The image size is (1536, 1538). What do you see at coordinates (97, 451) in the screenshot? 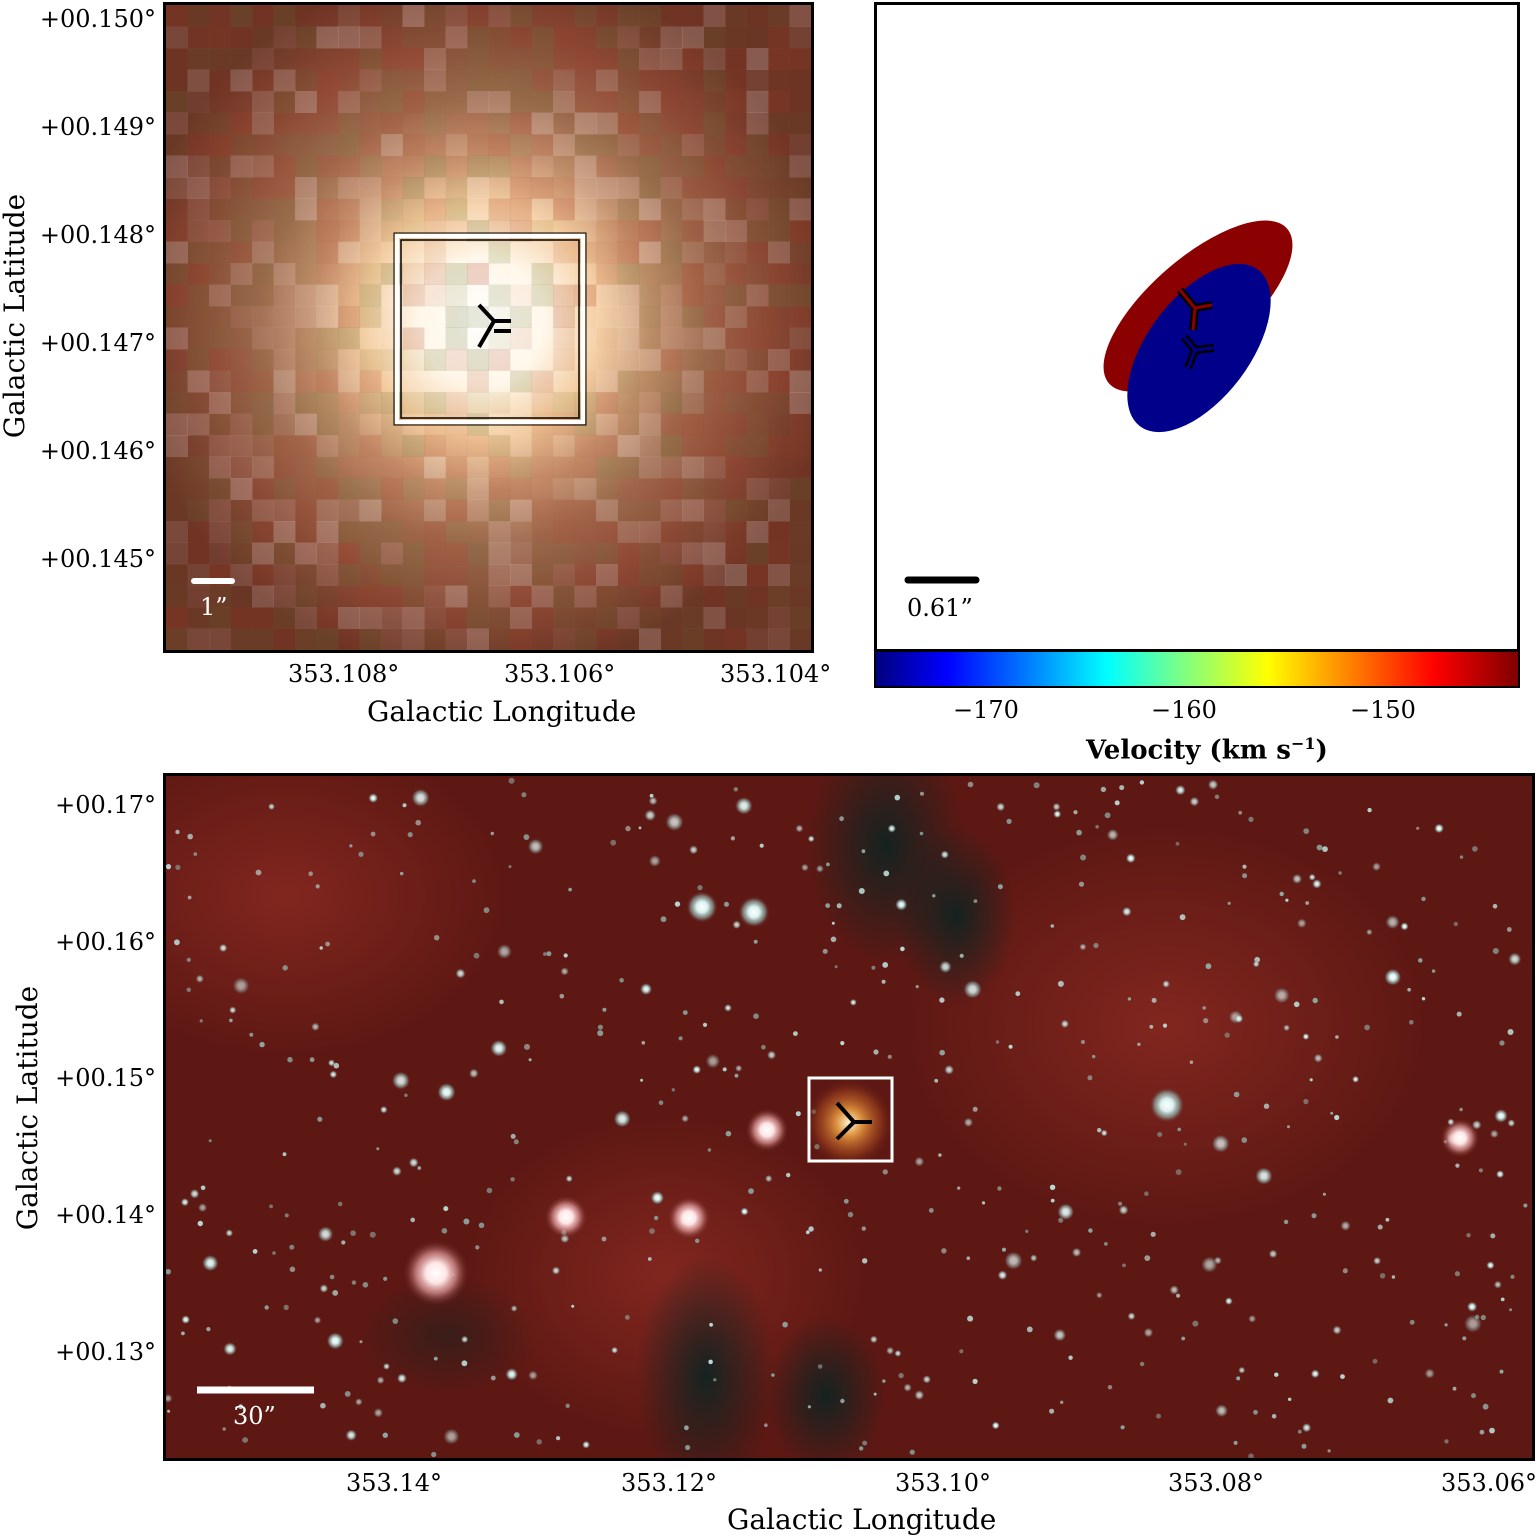
I see `y-tick-label: +00.146°` at bounding box center [97, 451].